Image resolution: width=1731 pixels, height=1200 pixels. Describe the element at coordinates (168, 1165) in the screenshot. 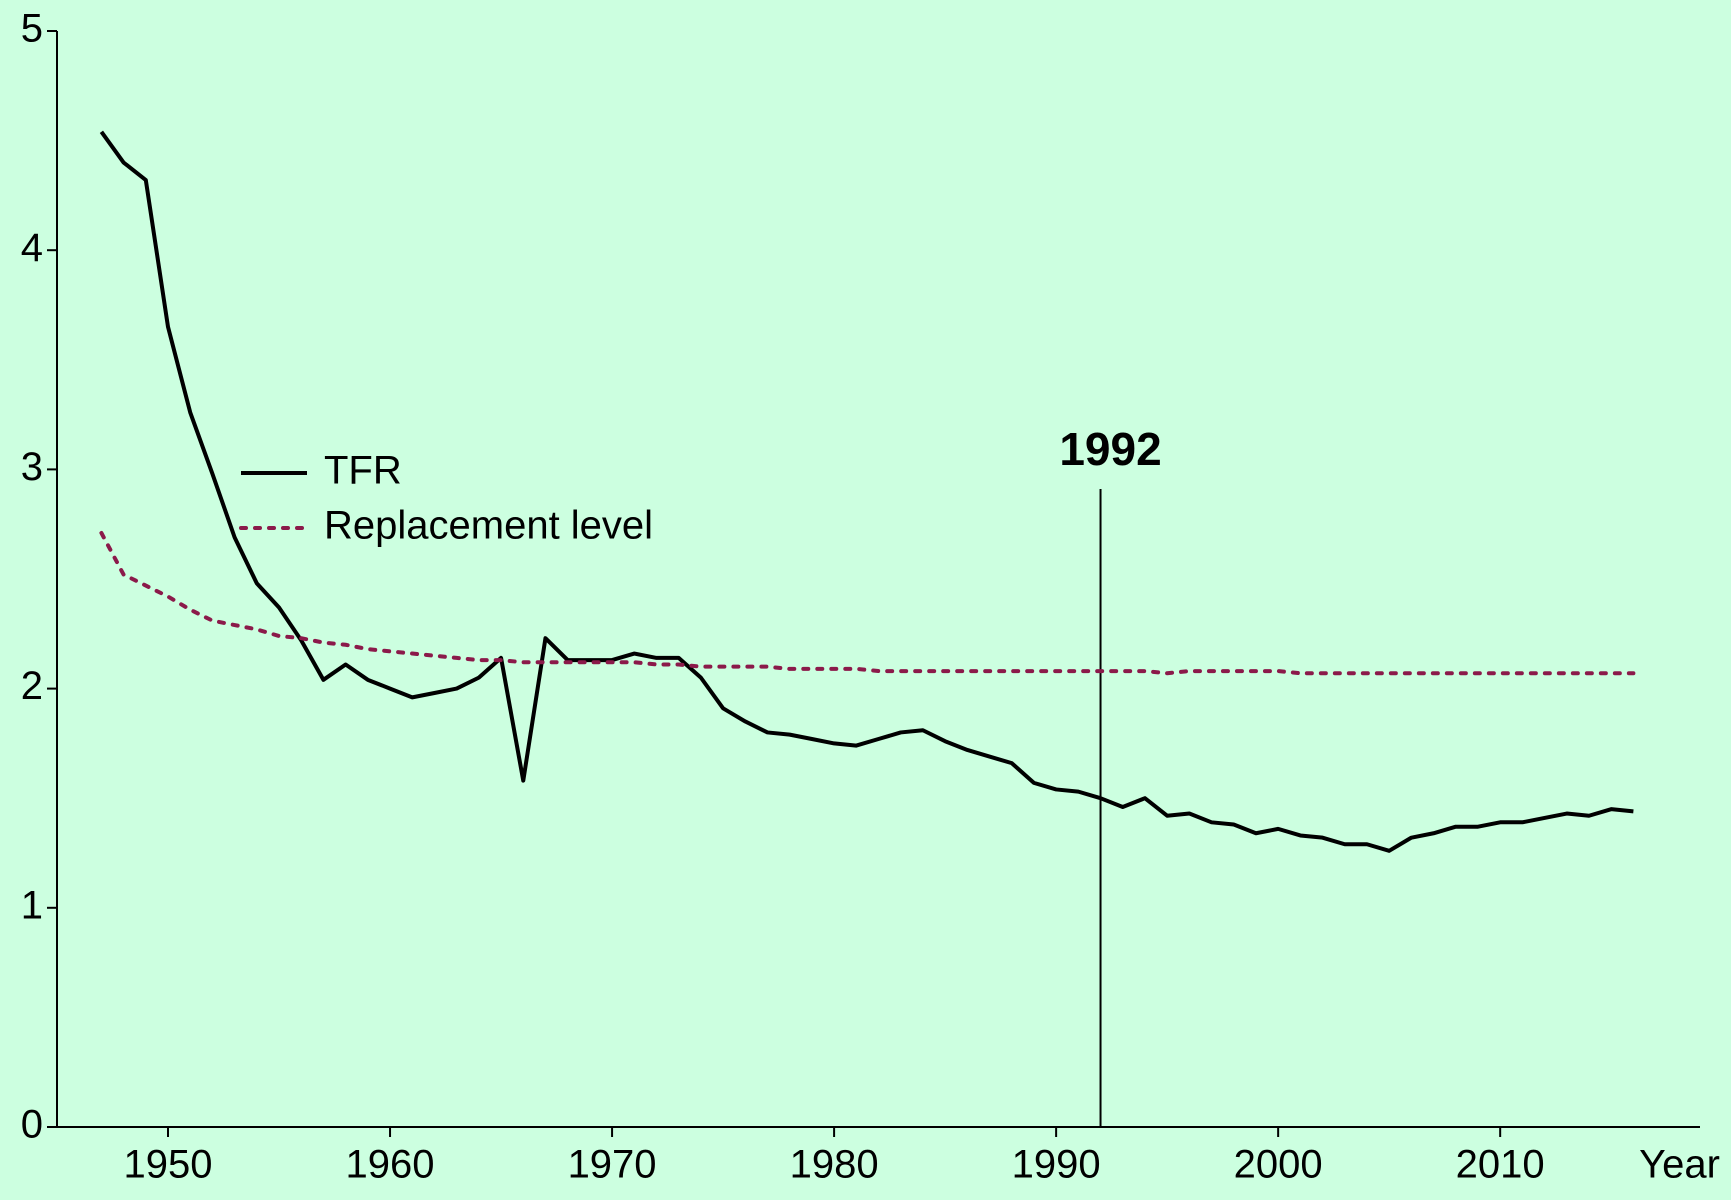

I see `x-tick-label: 1950` at that location.